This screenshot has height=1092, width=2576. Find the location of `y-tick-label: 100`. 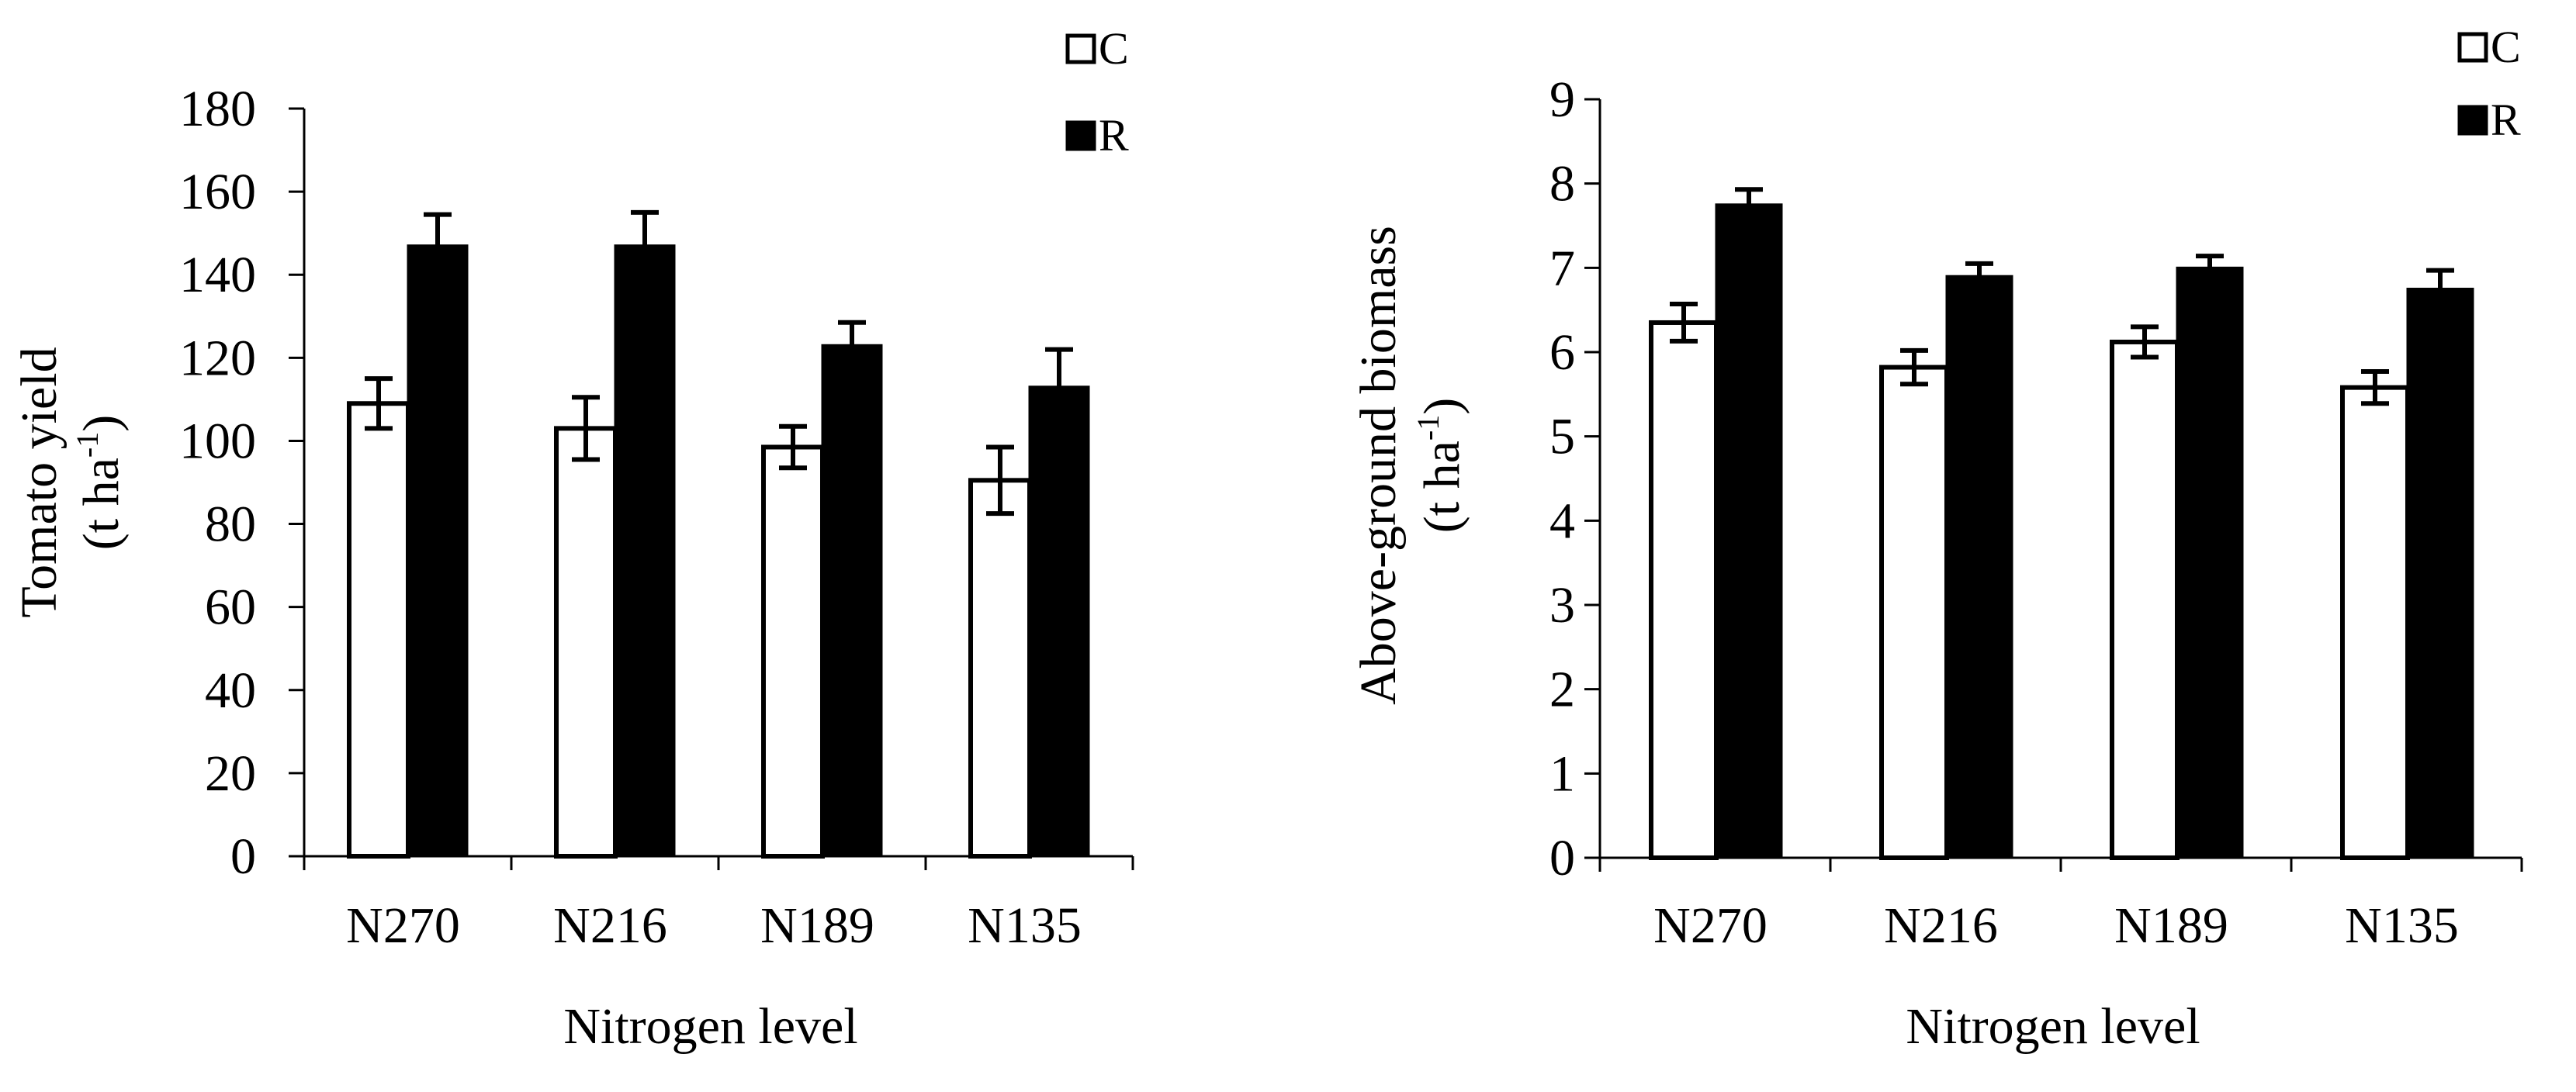

y-tick-label: 100 is located at coordinates (217, 441).